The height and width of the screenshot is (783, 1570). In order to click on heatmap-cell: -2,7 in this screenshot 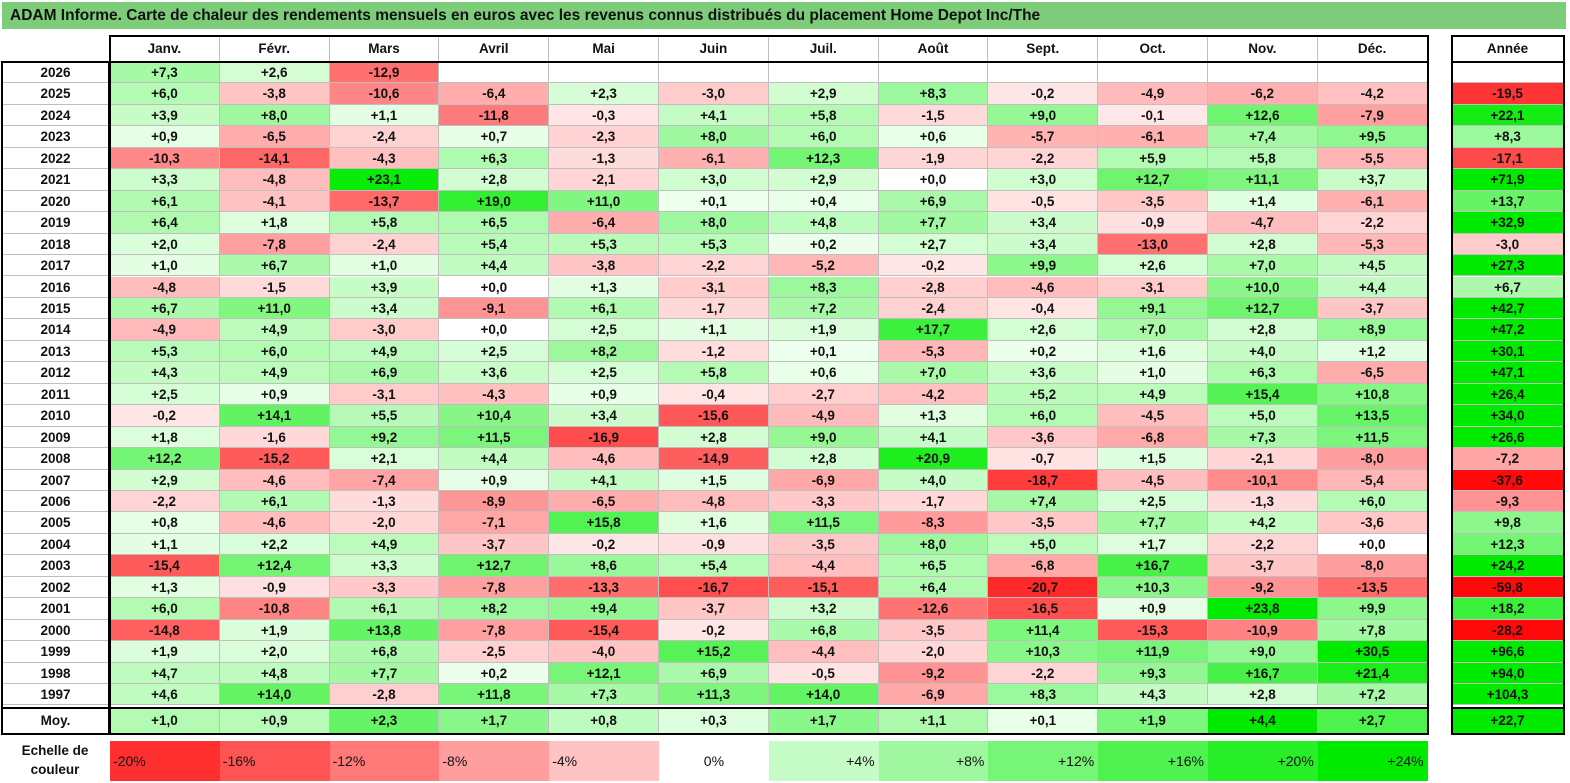, I will do `click(823, 394)`.